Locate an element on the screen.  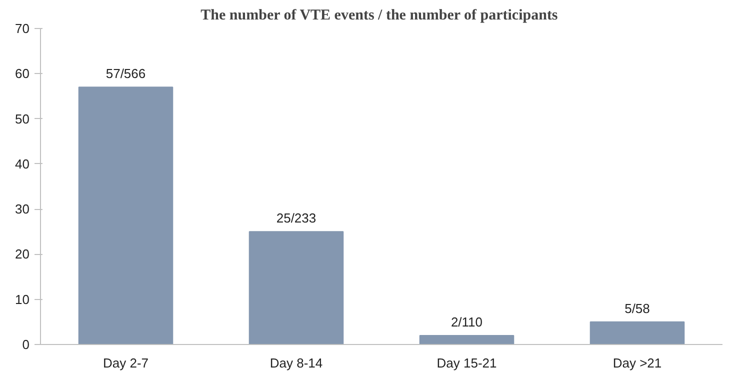
data-label: 5/58 is located at coordinates (637, 308).